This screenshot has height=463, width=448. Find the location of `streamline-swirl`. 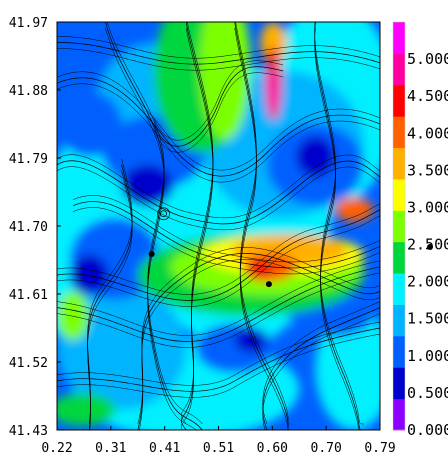

streamline-swirl is located at coordinates (163, 214).